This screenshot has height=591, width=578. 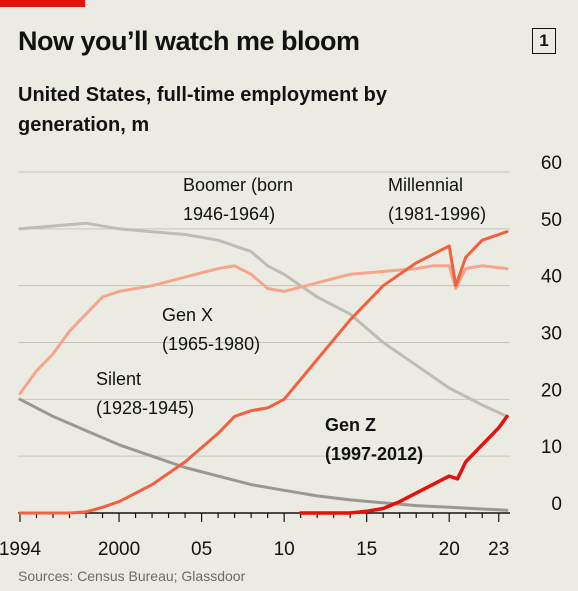 I want to click on source-note: Sources: Census Bureau; Glassdoor, so click(x=132, y=576).